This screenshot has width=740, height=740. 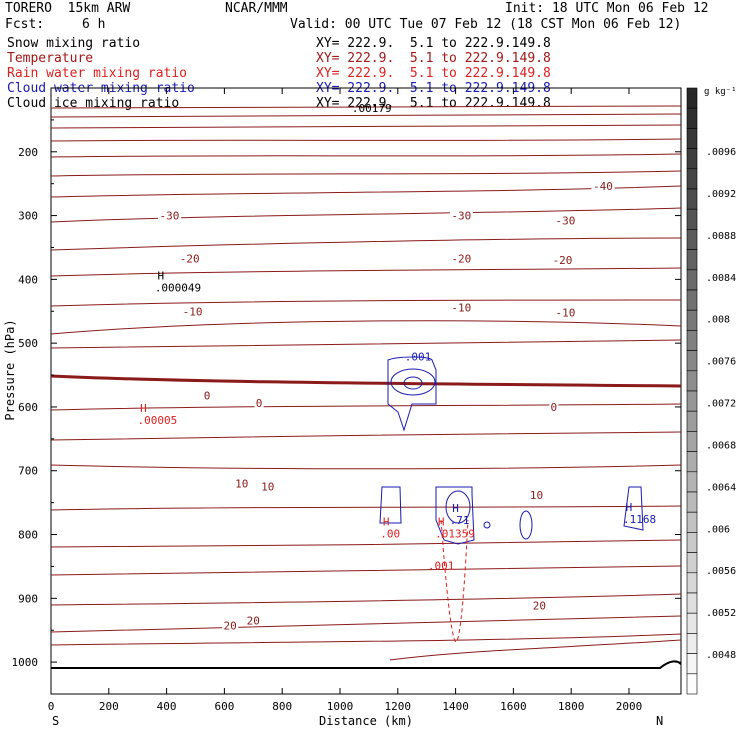 What do you see at coordinates (109, 706) in the screenshot?
I see `x-tick-label: 200` at bounding box center [109, 706].